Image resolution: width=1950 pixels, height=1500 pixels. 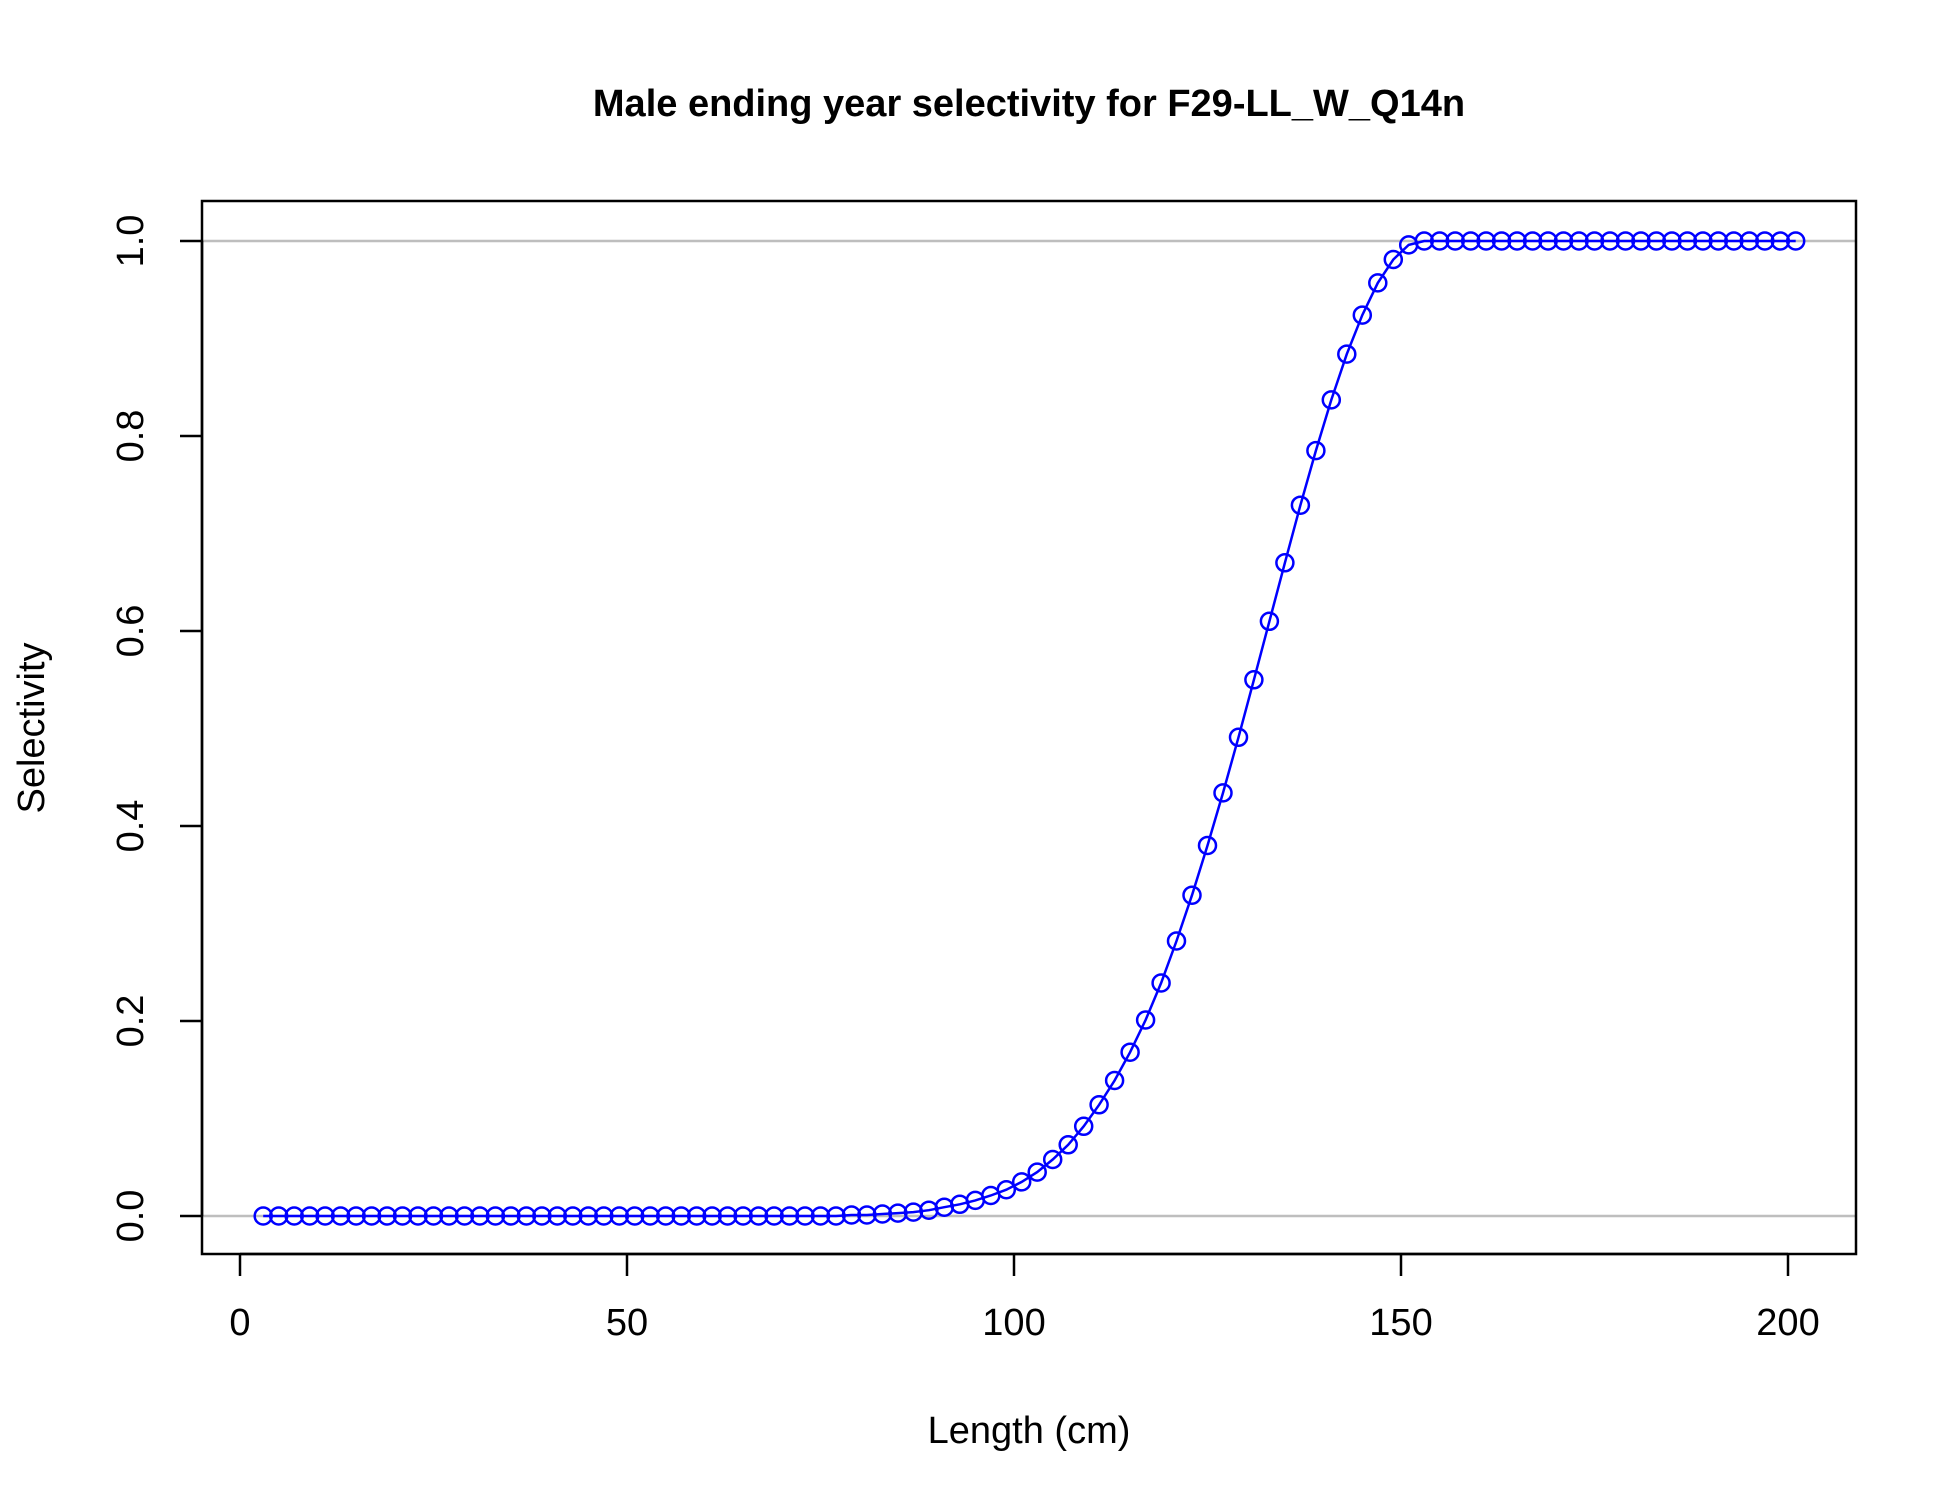 I want to click on y-tick-label: 0.4, so click(x=131, y=826).